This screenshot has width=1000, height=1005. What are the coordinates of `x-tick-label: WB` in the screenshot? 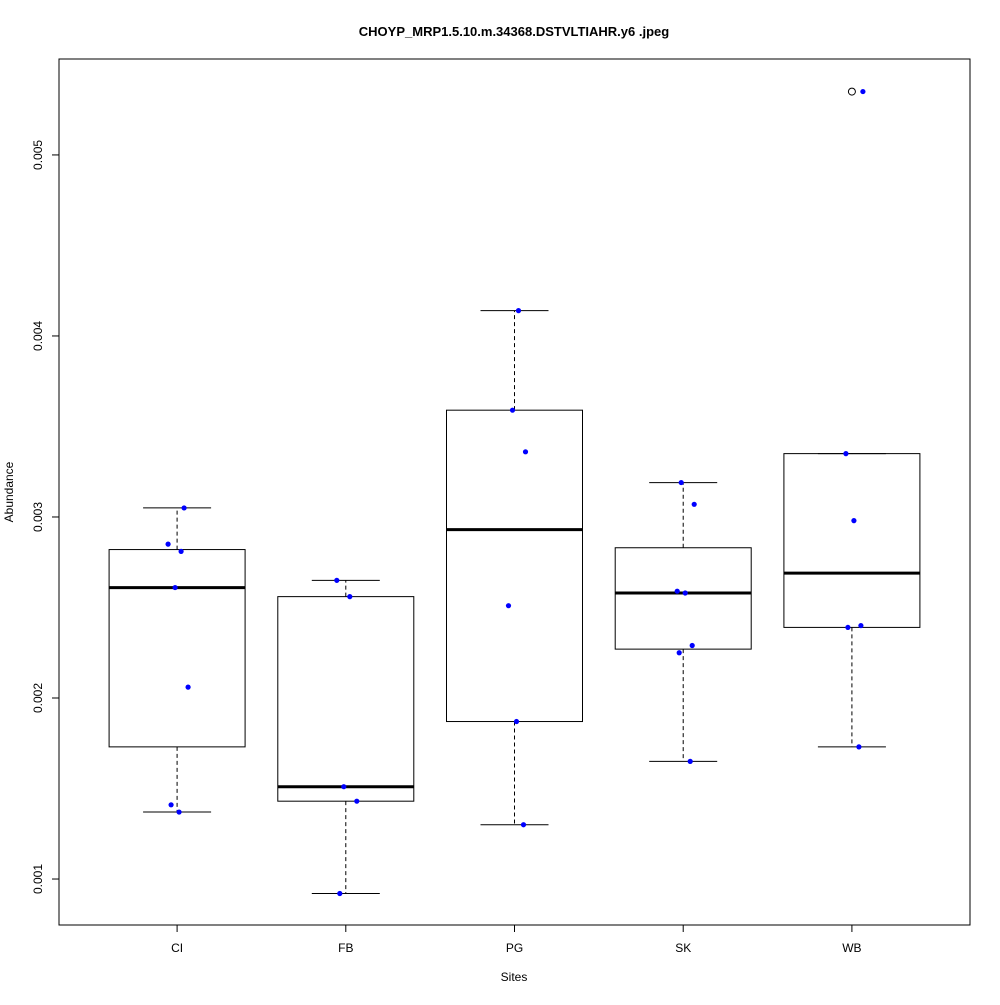 It's located at (851, 948).